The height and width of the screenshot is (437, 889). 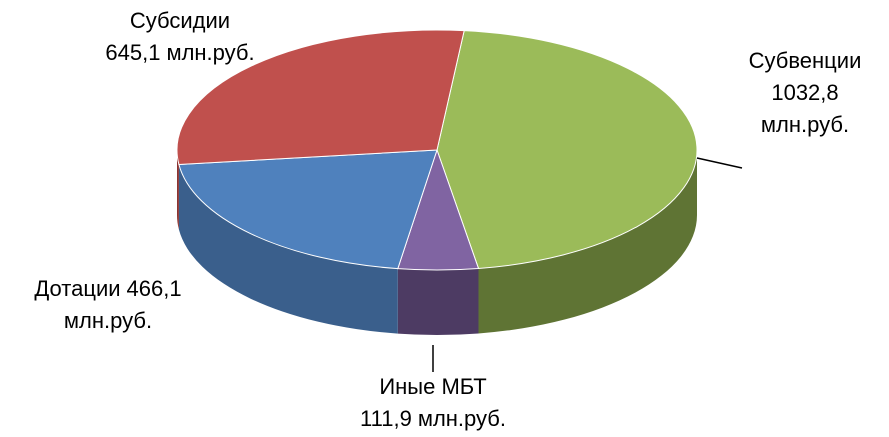 I want to click on data-label: Иные МБТ, so click(x=432, y=386).